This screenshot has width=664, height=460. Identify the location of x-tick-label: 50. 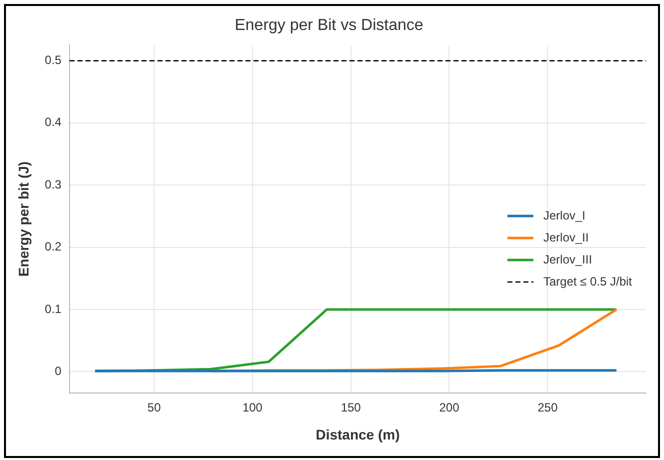
(154, 407).